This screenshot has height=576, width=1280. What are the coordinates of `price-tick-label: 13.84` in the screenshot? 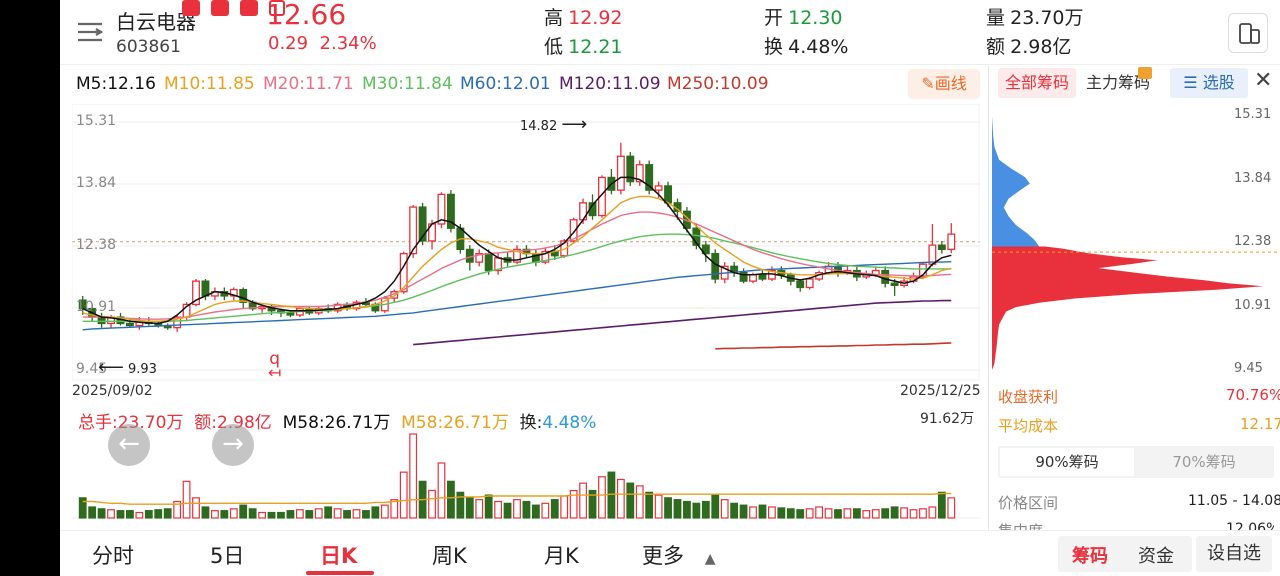 It's located at (96, 183).